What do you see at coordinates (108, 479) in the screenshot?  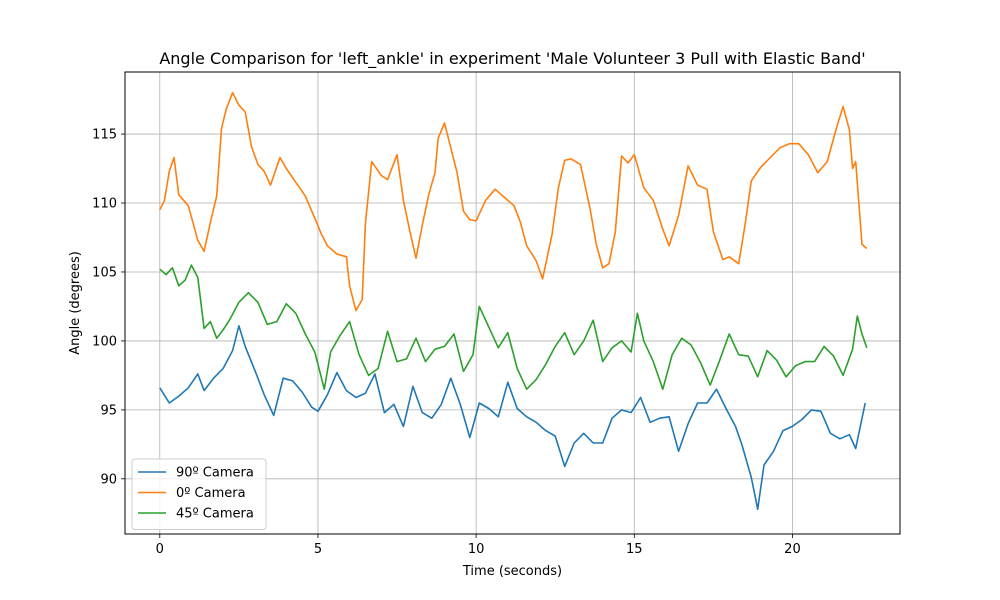 I see `y-tick-label: 90` at bounding box center [108, 479].